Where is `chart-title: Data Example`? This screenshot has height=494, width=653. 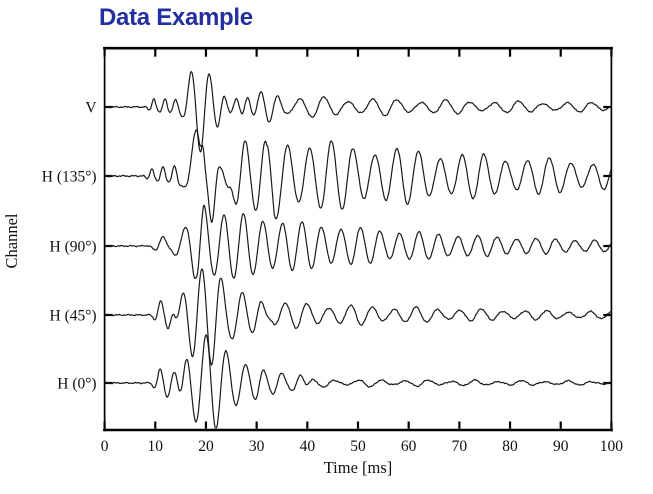
chart-title: Data Example is located at coordinates (176, 17).